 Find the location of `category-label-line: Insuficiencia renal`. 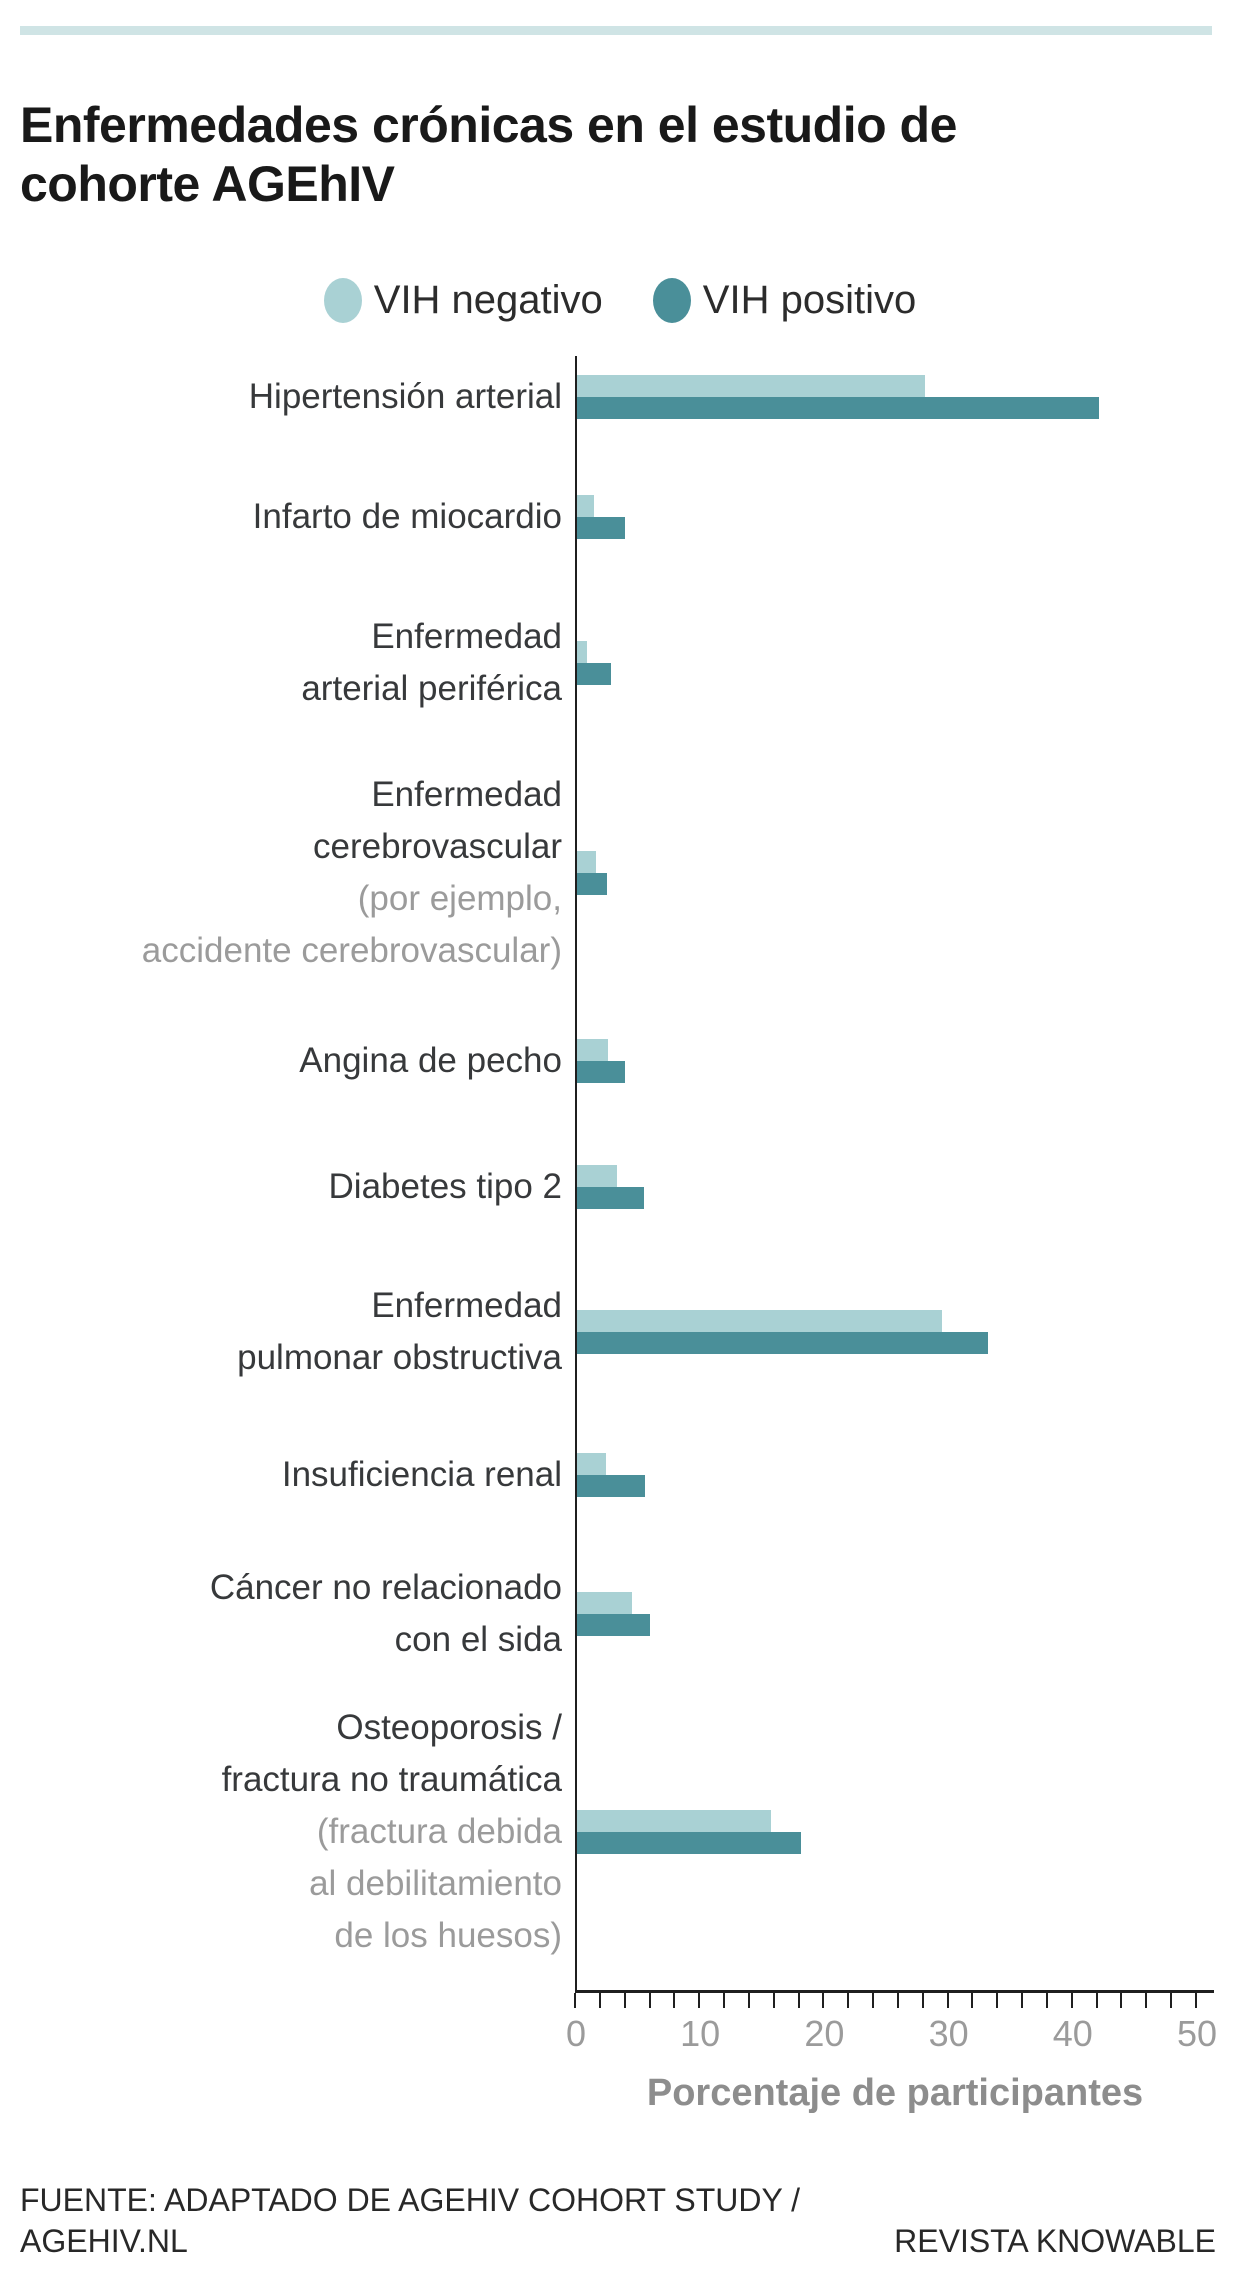

category-label-line: Insuficiencia renal is located at coordinates (421, 1474).